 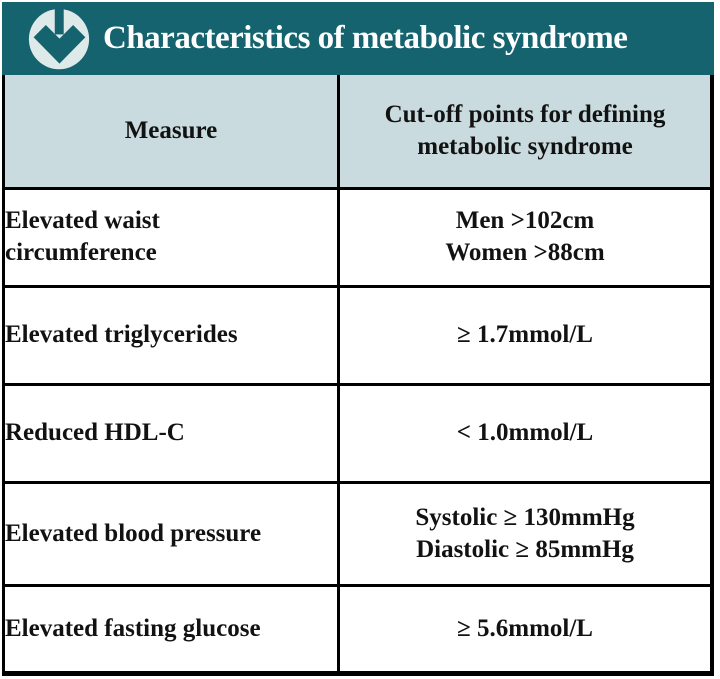 I want to click on table-row-hdl-c: Reduced HDL-C < 1.0mmol/L, so click(x=358, y=433).